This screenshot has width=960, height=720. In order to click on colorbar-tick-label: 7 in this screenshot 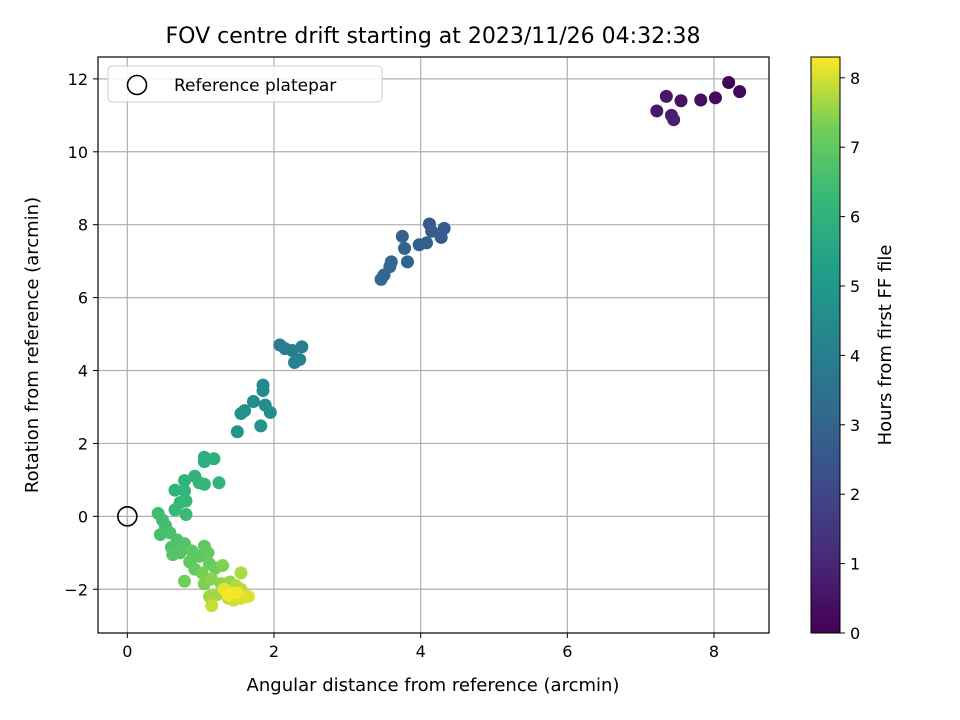, I will do `click(855, 147)`.